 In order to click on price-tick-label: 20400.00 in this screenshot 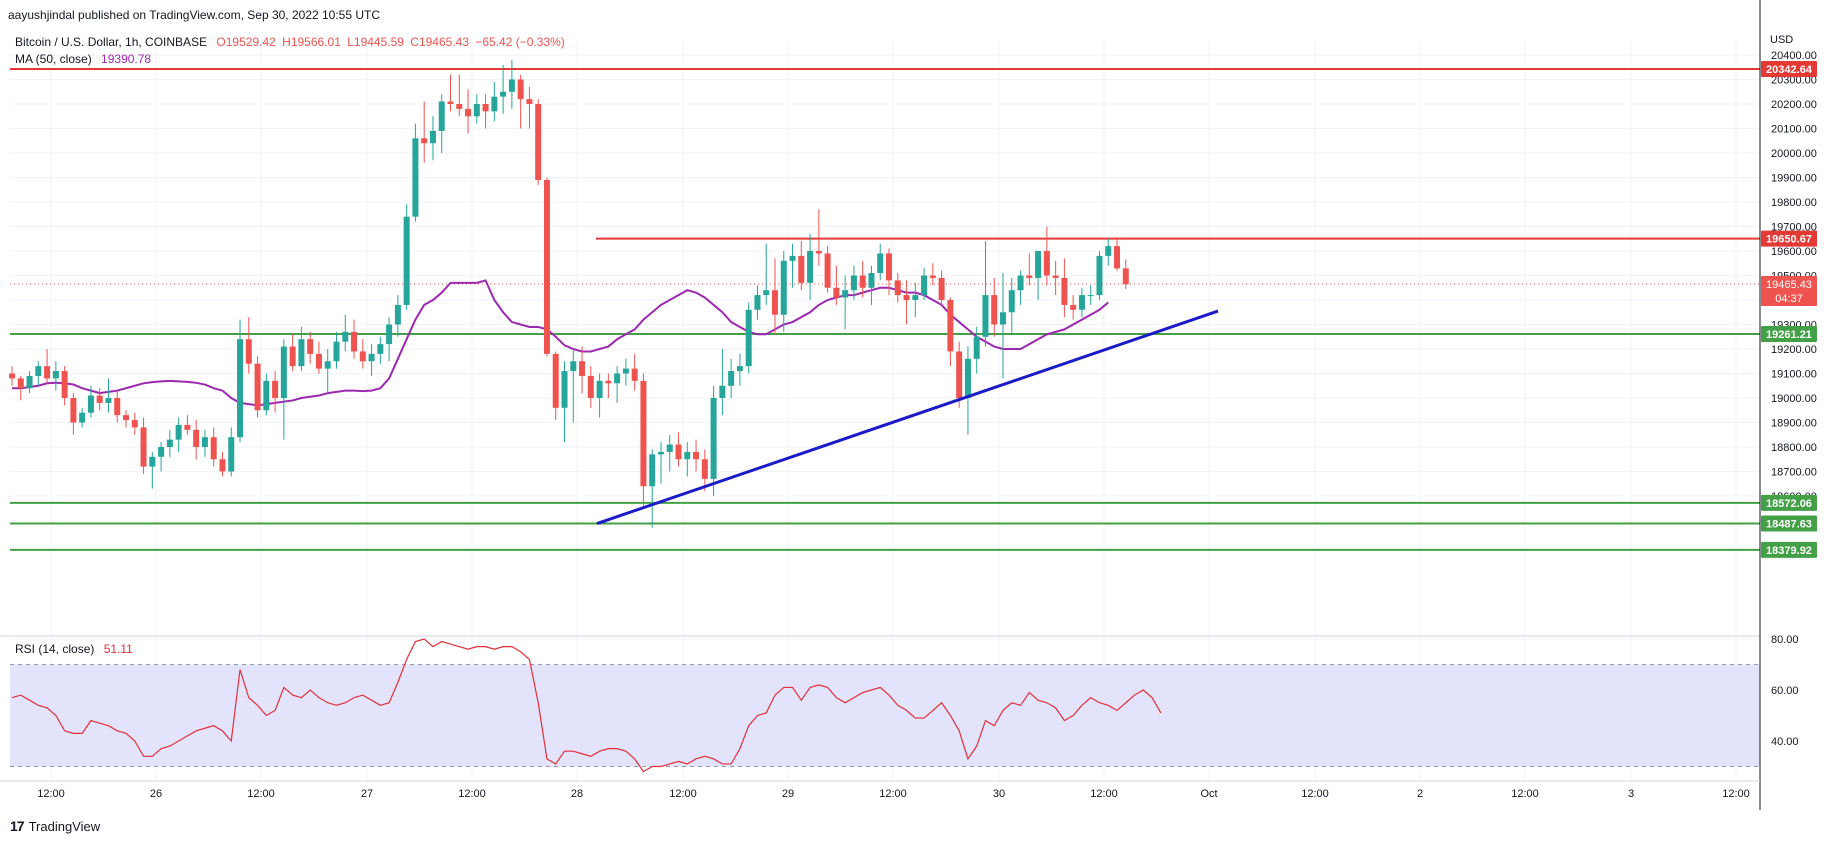, I will do `click(1794, 56)`.